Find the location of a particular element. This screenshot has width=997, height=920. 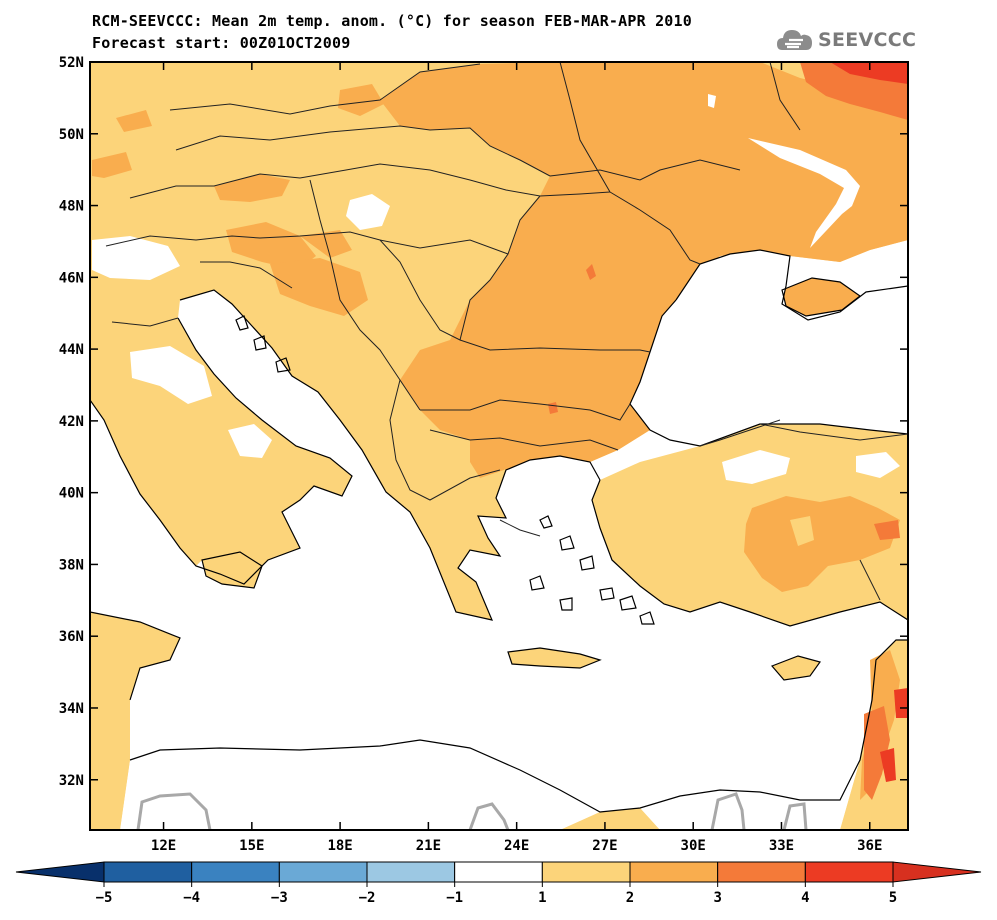

lat-tick-label: 36N is located at coordinates (71, 637).